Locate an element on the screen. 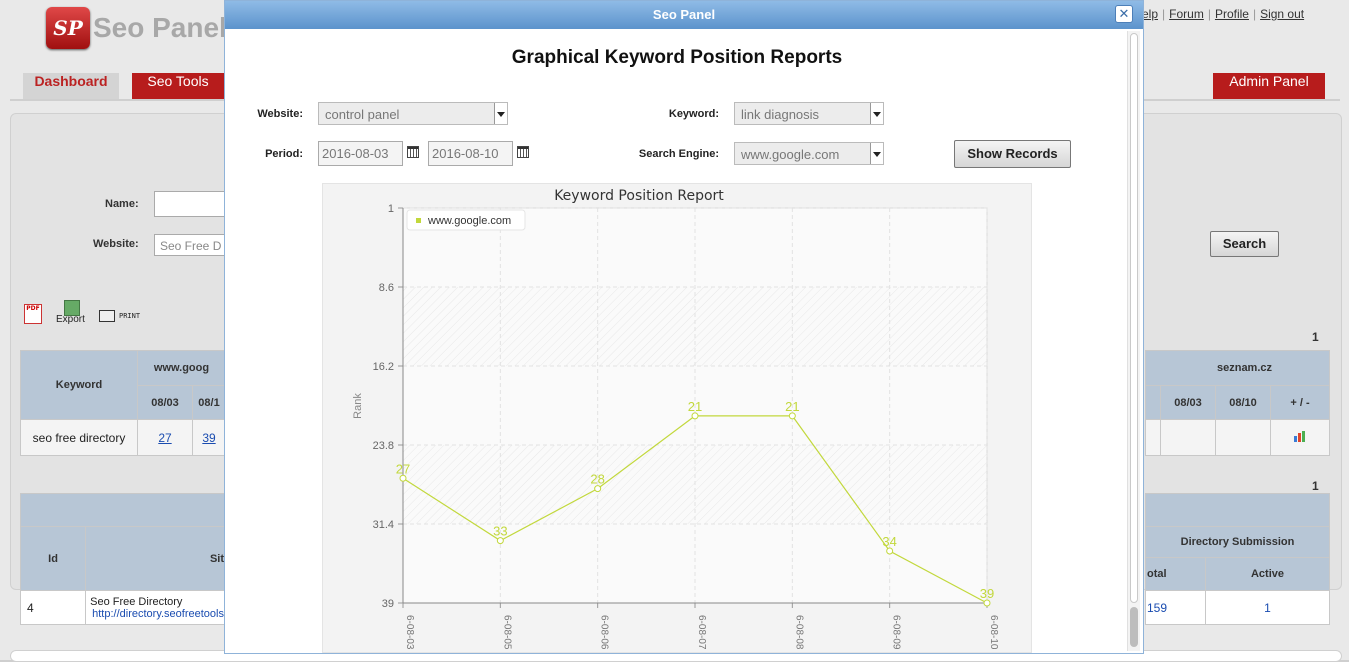 Image resolution: width=1349 pixels, height=662 pixels. legend-label: www.google.com is located at coordinates (469, 221).